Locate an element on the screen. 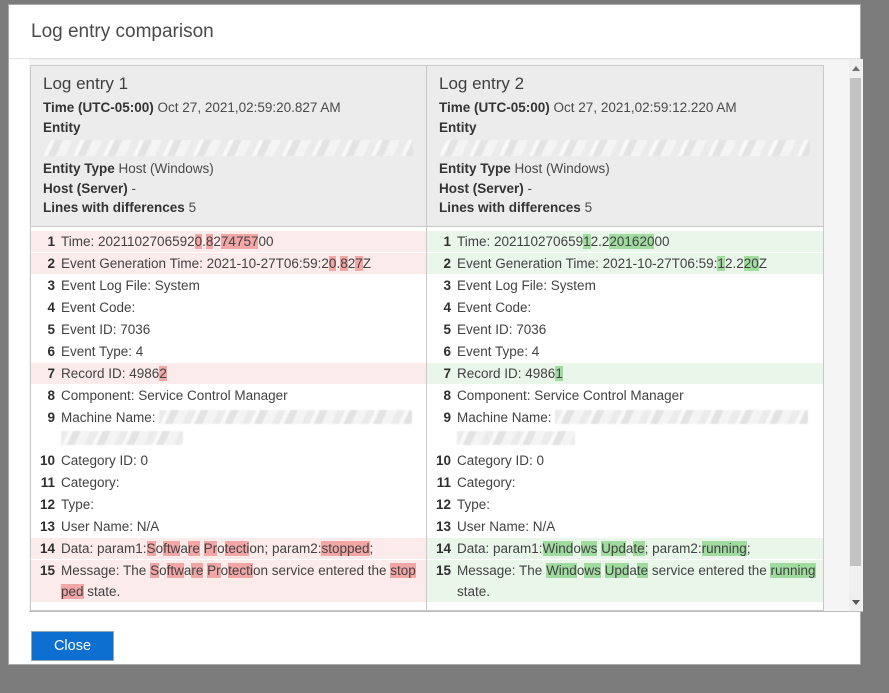 Image resolution: width=889 pixels, height=693 pixels. line-text: Event Code: is located at coordinates (243, 307).